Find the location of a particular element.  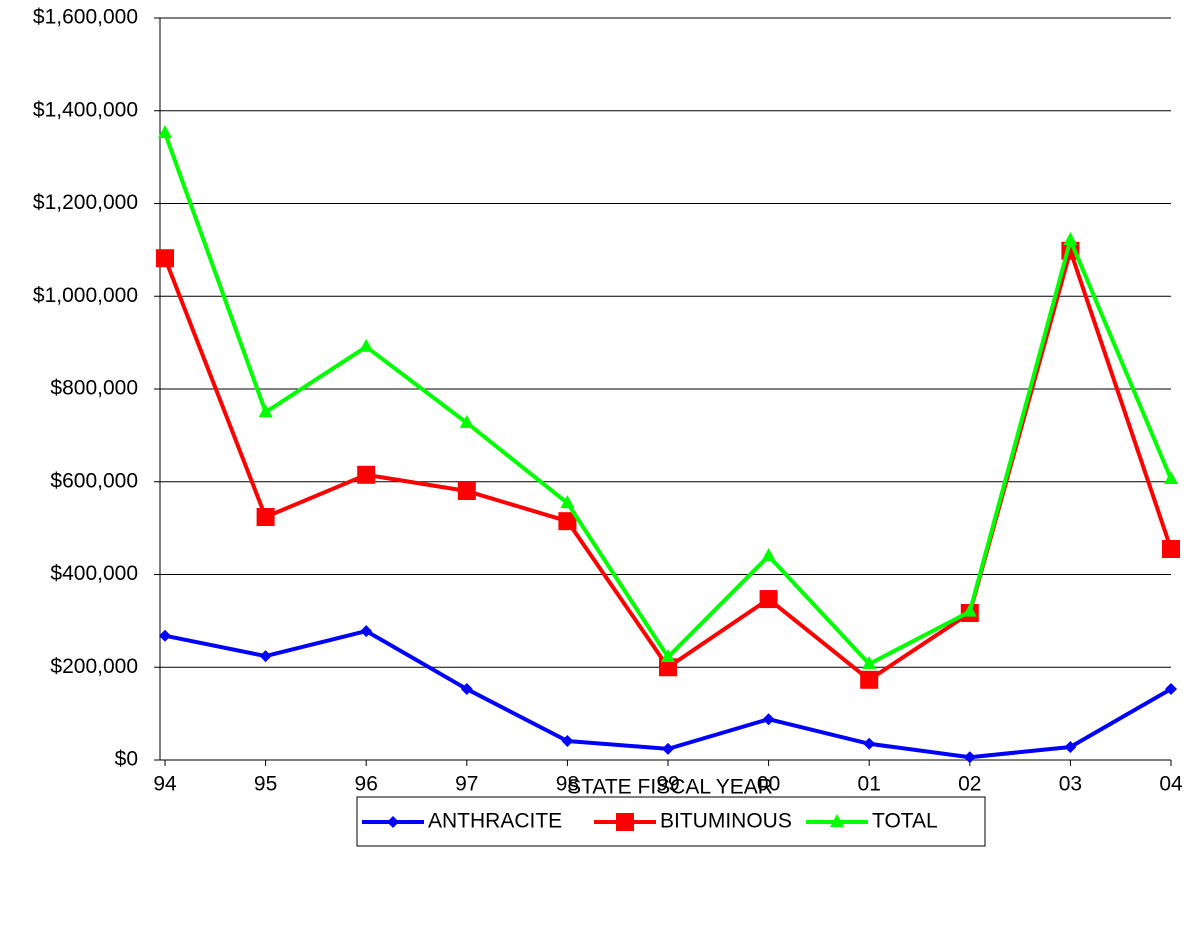

y-tick-label: $1,400,000 is located at coordinates (85, 109).